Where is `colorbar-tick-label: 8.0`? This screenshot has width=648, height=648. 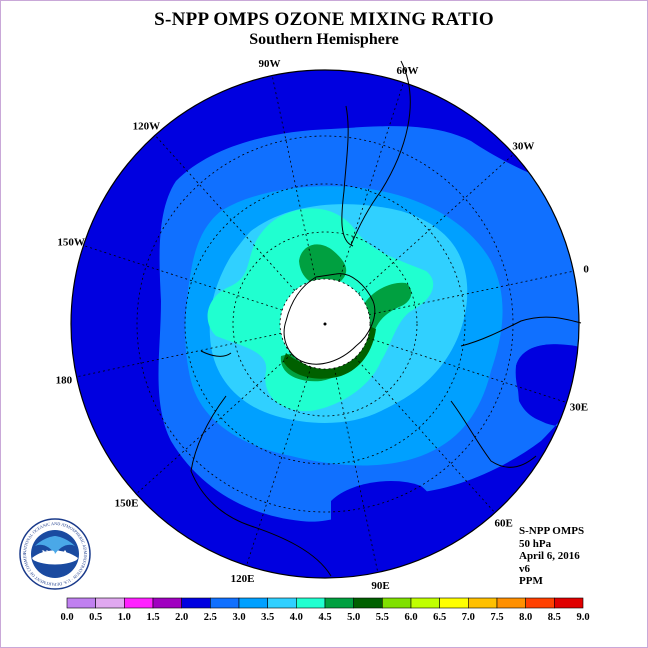
colorbar-tick-label: 8.0 is located at coordinates (525, 617).